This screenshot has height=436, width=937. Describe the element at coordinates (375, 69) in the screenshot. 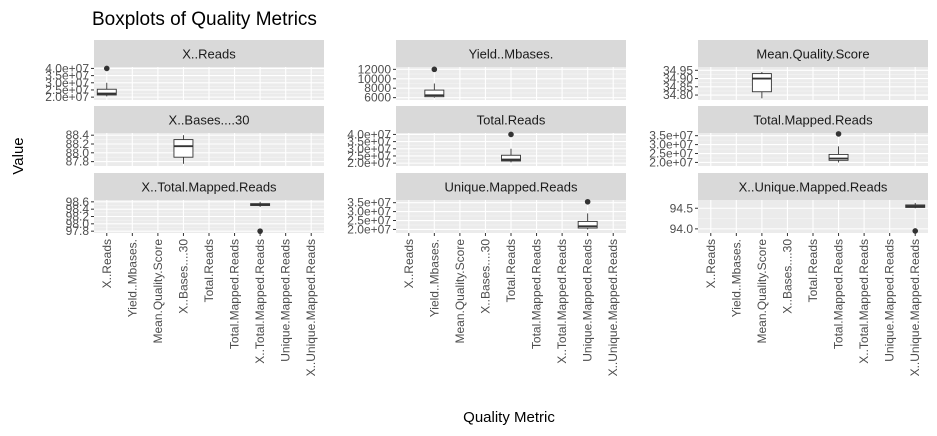

I see `y-tick-label: 12000` at that location.